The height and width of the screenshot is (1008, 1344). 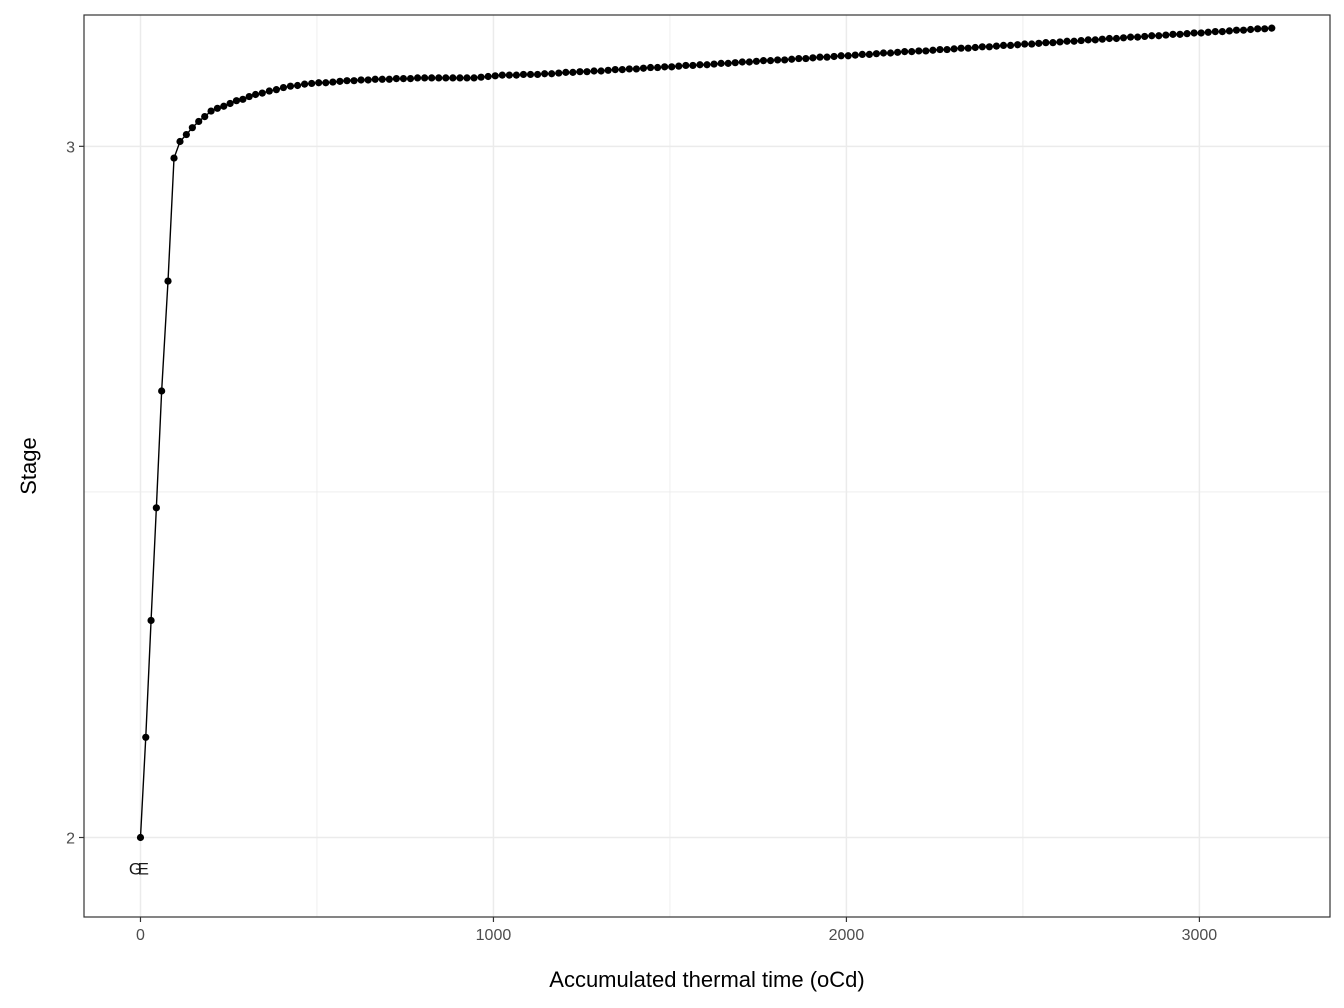 I want to click on y-tick-label: 2, so click(x=70, y=839).